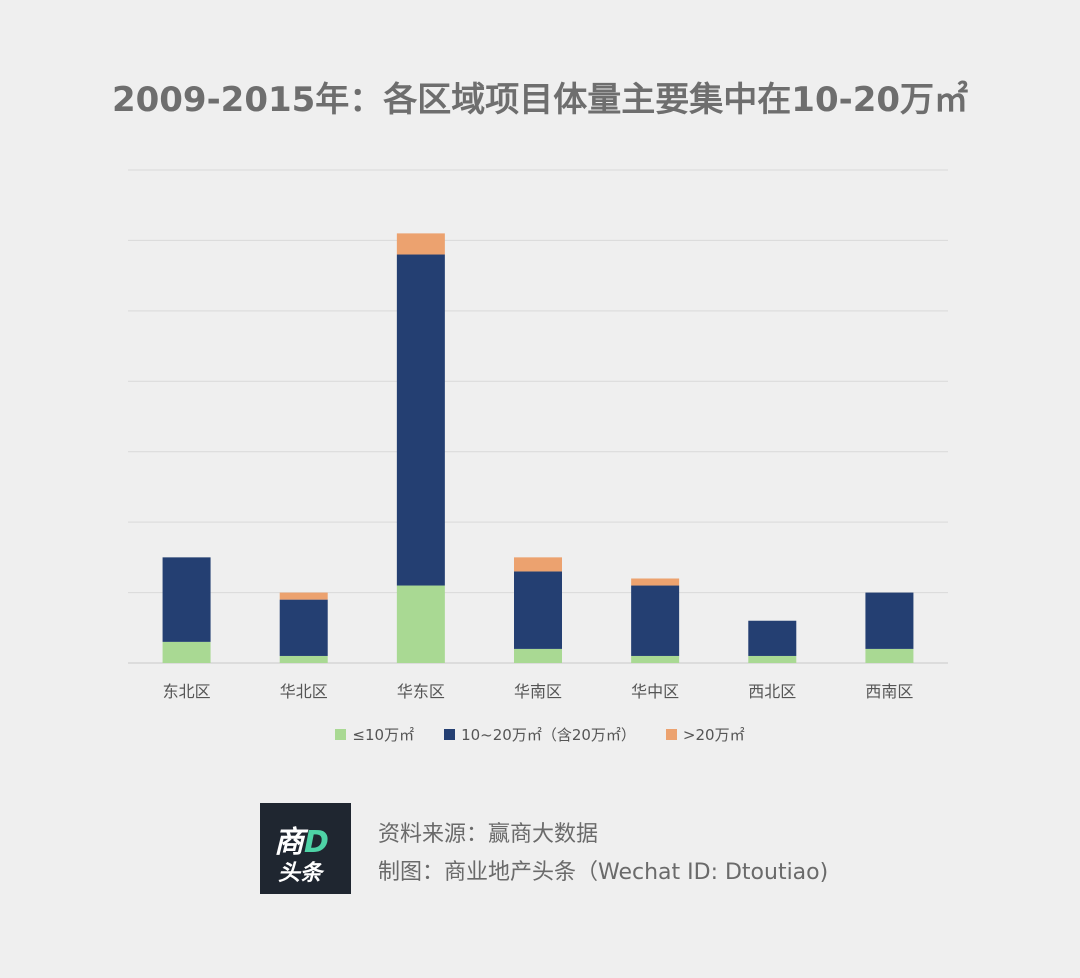 The width and height of the screenshot is (1080, 978). I want to click on x-axis-labels: 东北区 华北区 华东区 华南区 华中区 西北区 西南区, so click(538, 691).